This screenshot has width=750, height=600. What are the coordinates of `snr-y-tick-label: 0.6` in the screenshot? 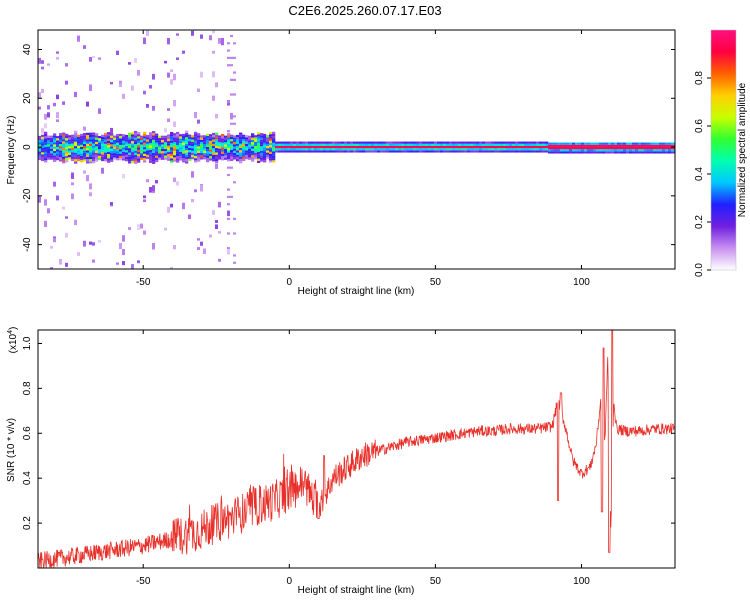 It's located at (27, 433).